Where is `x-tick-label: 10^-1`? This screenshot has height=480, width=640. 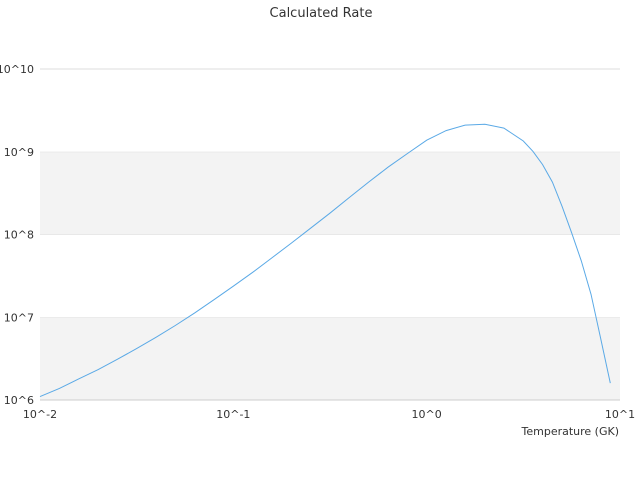
x-tick-label: 10^-1 is located at coordinates (233, 414).